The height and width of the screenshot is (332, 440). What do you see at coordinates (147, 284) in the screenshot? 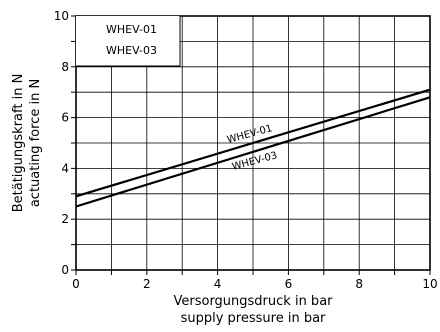
I see `x-tick-label: 2` at bounding box center [147, 284].